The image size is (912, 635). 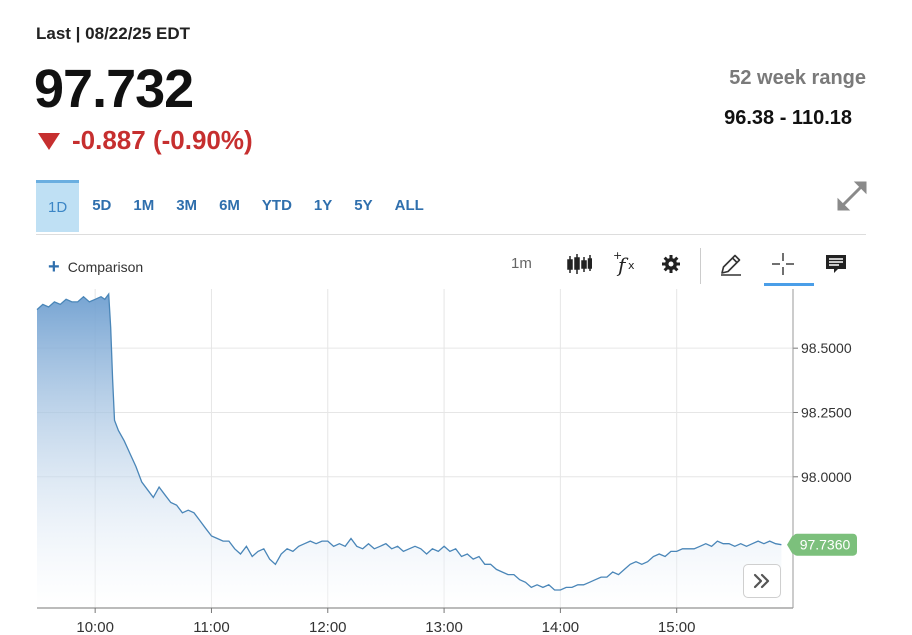 I want to click on comment-icon, so click(x=836, y=264).